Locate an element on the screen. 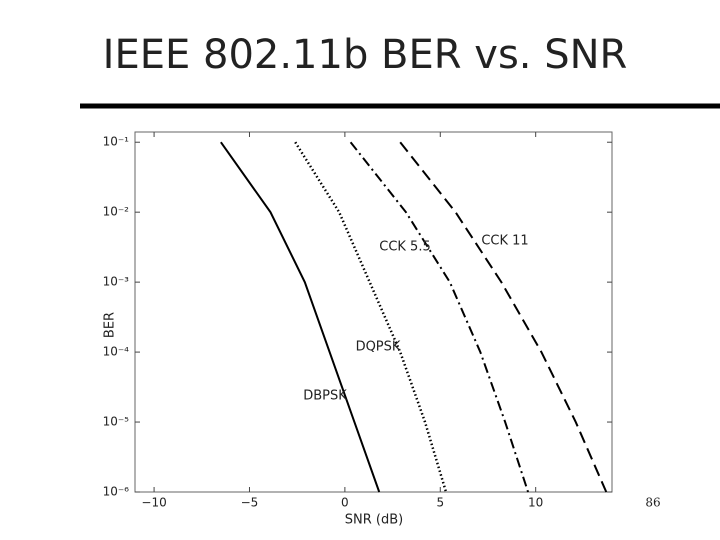 The image size is (720, 540). y-tick-label: 10⁻⁶ is located at coordinates (116, 492).